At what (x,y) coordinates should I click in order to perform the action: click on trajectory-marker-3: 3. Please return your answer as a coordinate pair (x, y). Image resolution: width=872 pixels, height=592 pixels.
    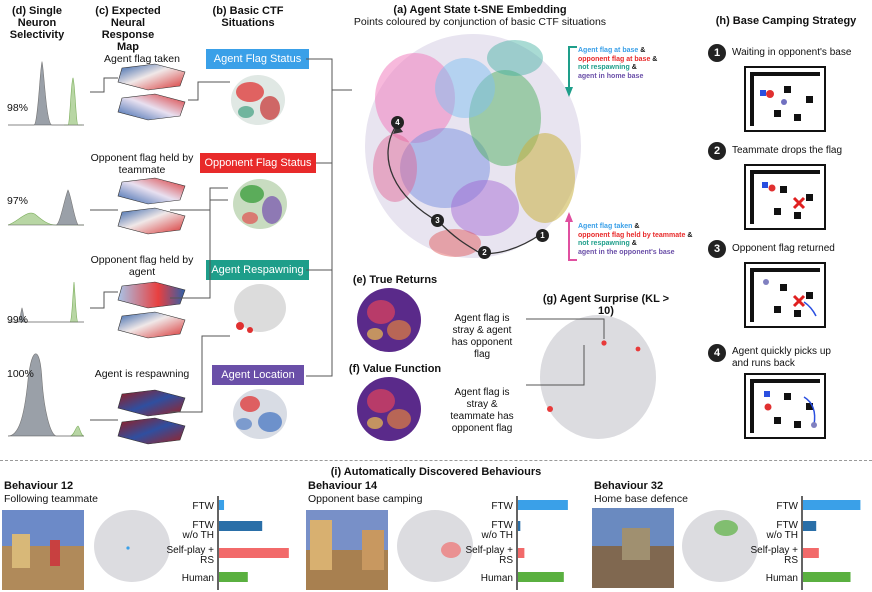
    Looking at the image, I should click on (437, 220).